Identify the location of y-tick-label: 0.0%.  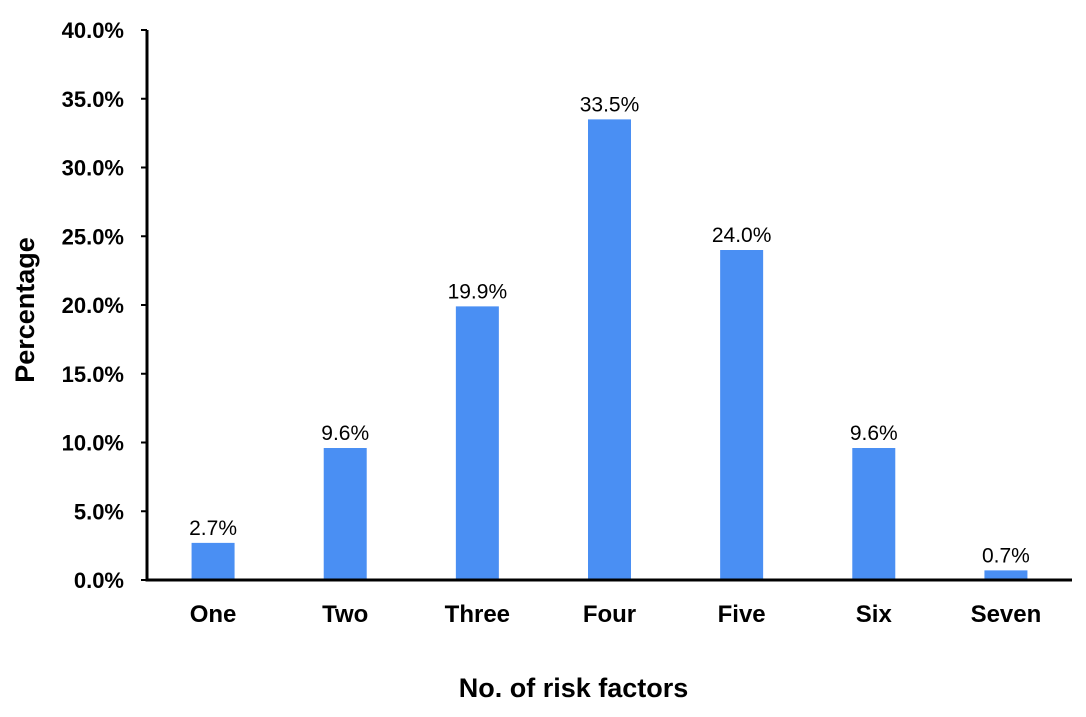
(99, 580).